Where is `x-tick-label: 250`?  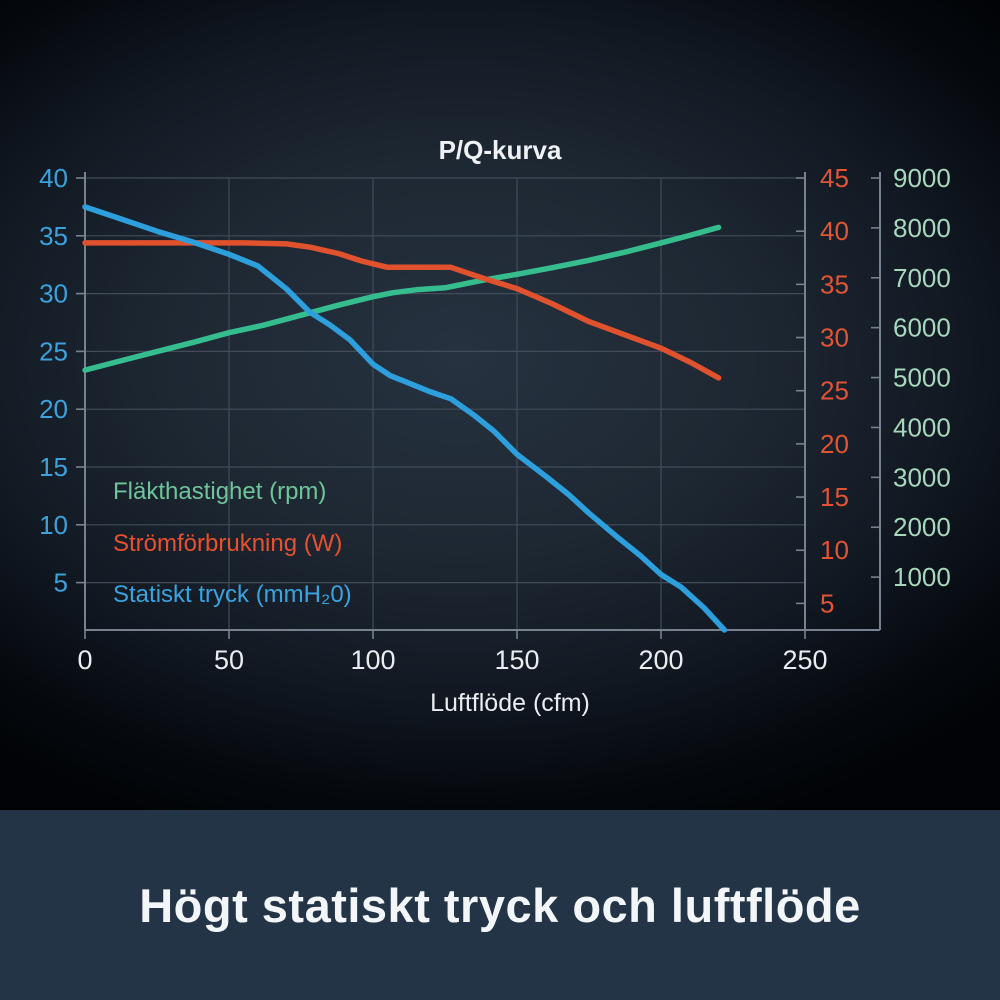
x-tick-label: 250 is located at coordinates (804, 660).